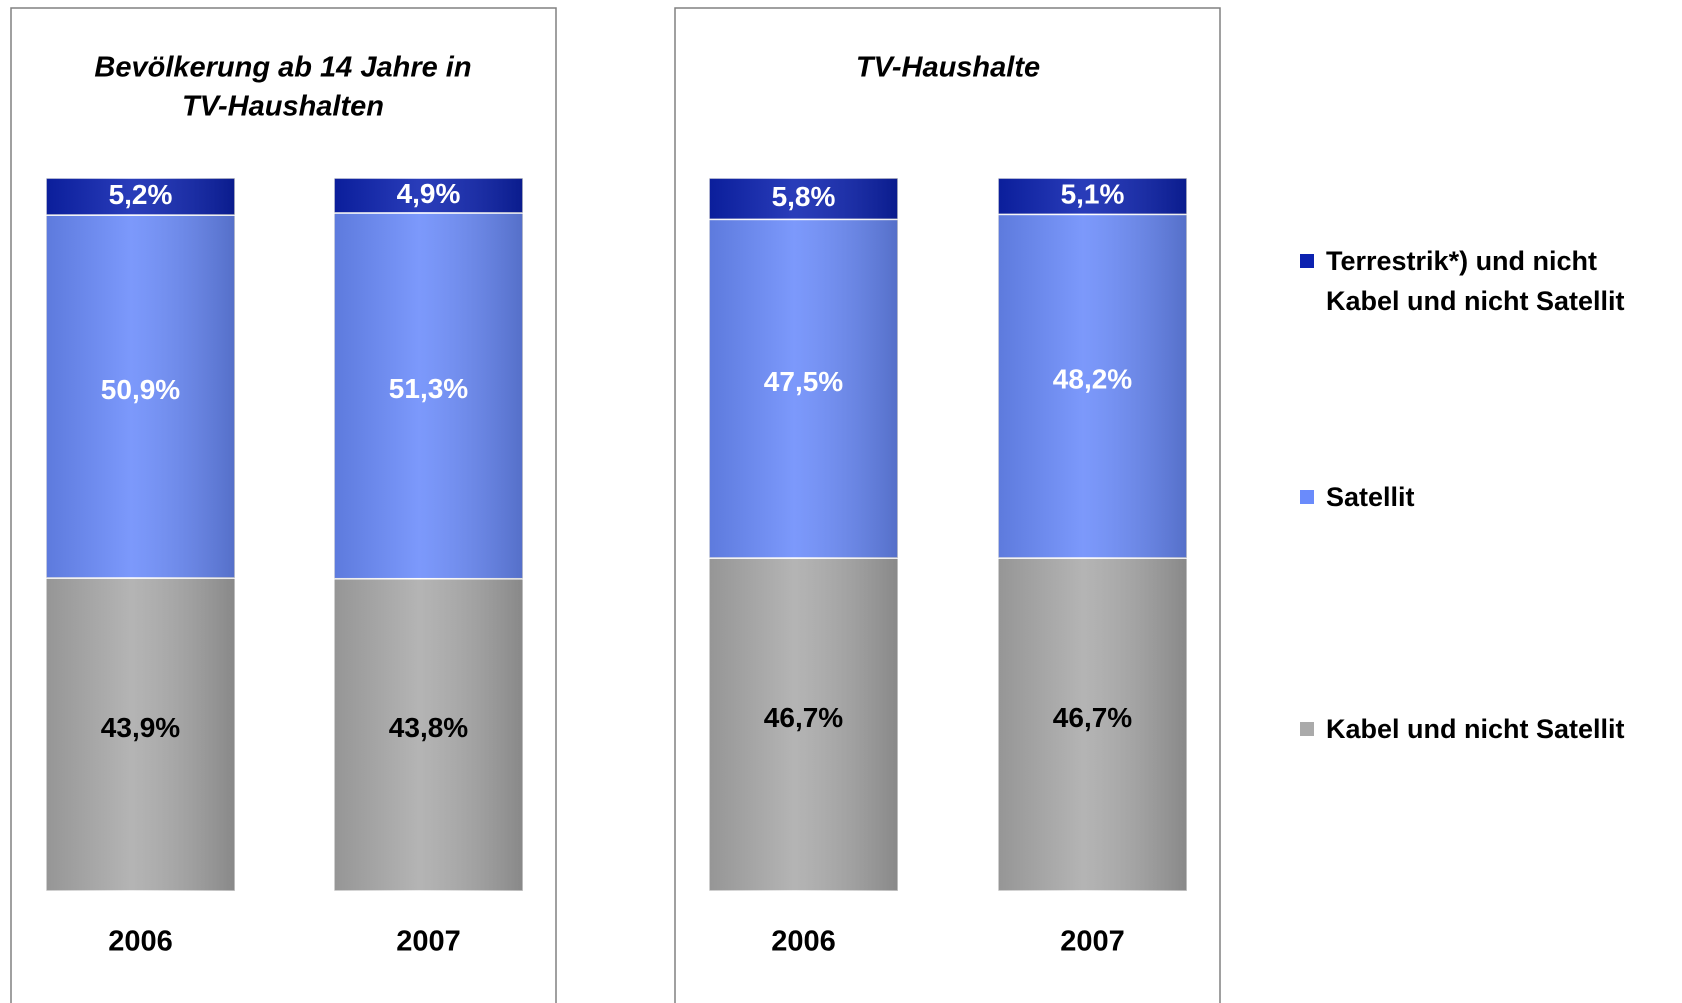  I want to click on legend-label: Satellit, so click(1370, 497).